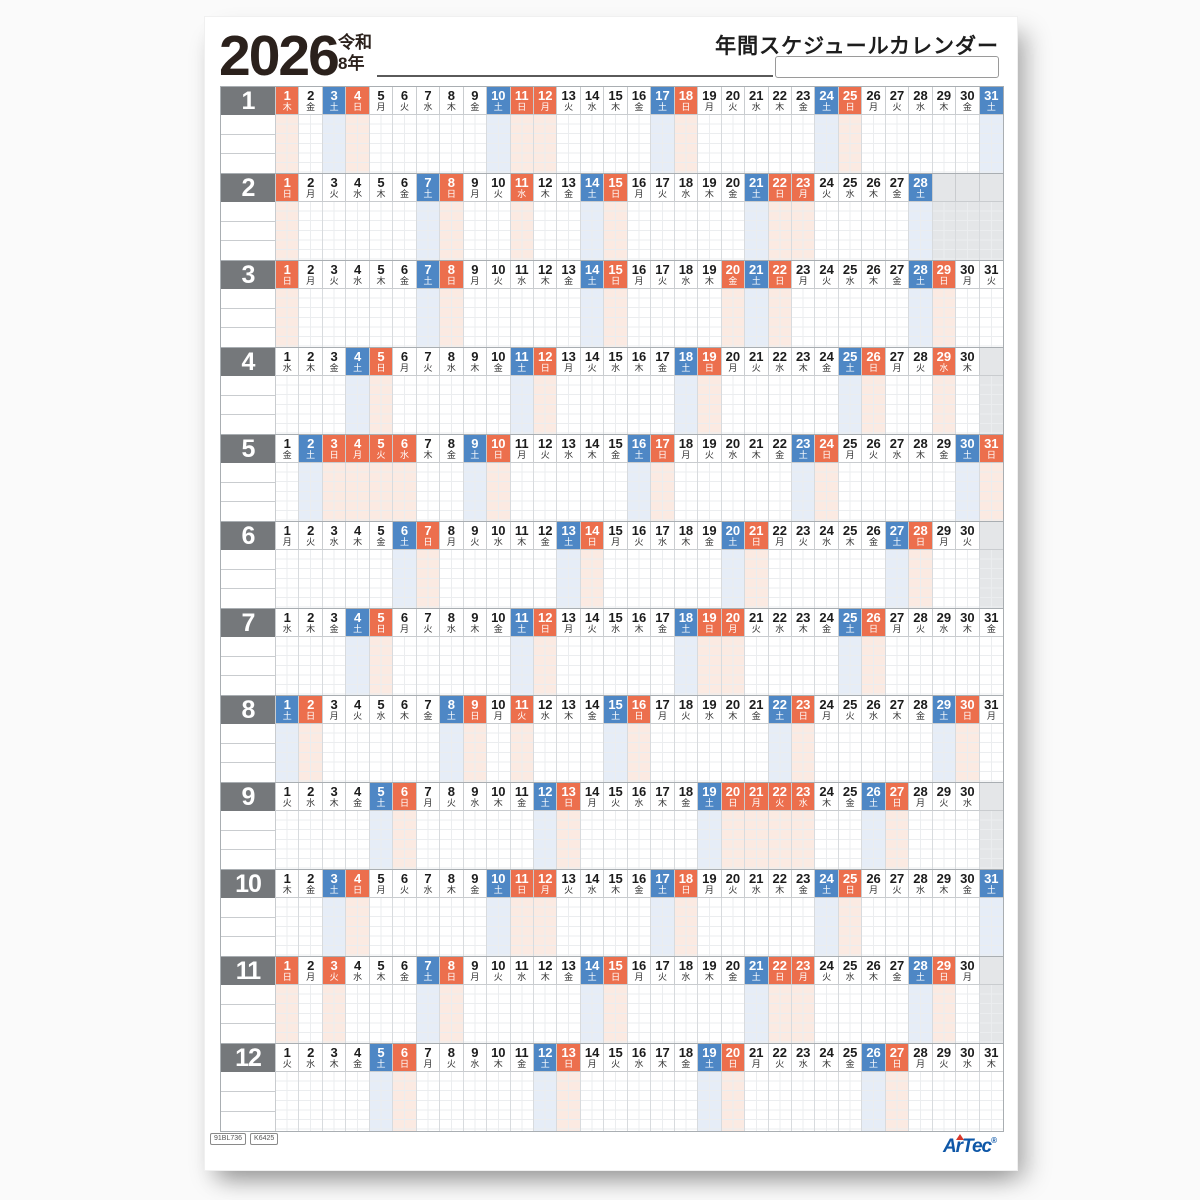  I want to click on day-column: 30 月, so click(968, 304).